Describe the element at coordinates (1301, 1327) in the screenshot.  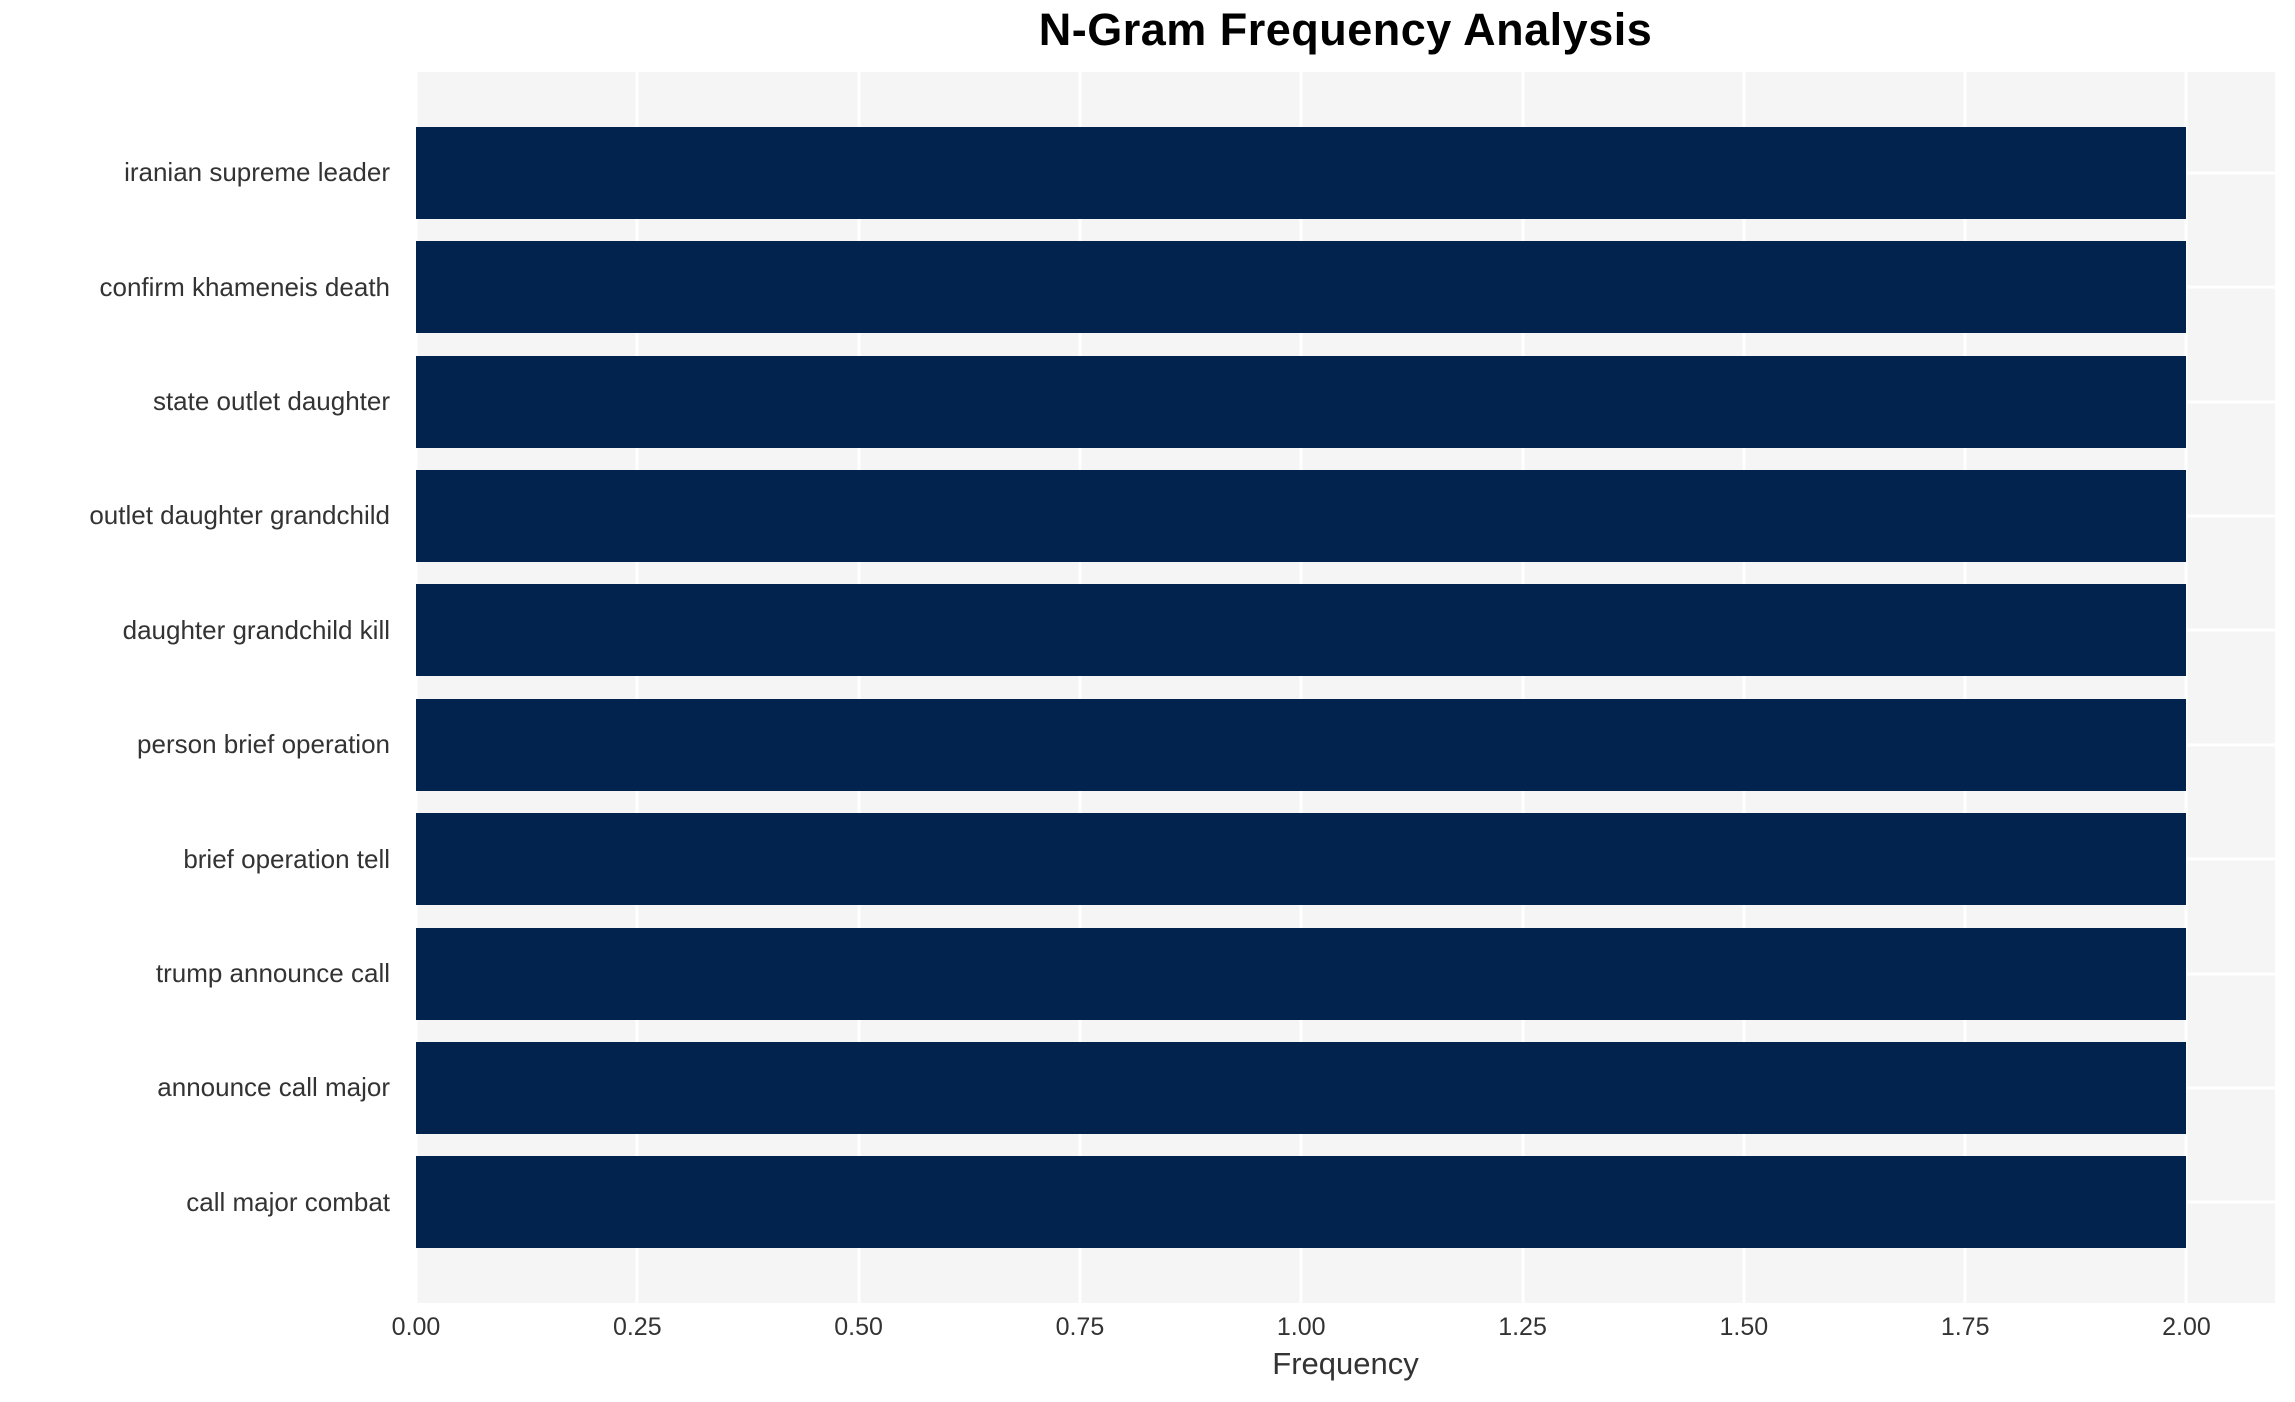
I see `x-tick-label: 1.00` at that location.